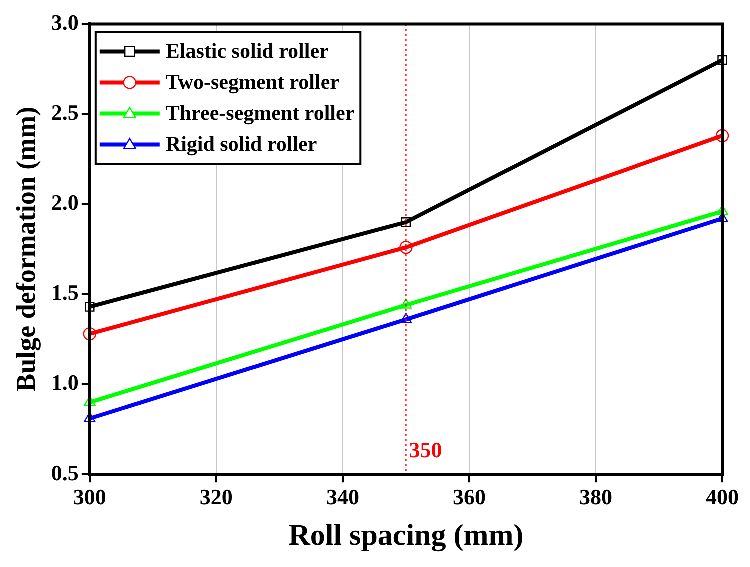 This screenshot has width=750, height=567. What do you see at coordinates (406, 535) in the screenshot?
I see `x-axis-title: Roll spacing (mm)` at bounding box center [406, 535].